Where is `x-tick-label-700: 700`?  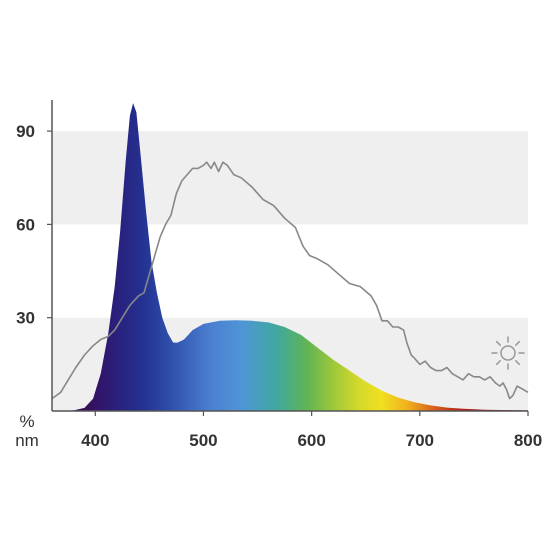
x-tick-label-700: 700 is located at coordinates (420, 440).